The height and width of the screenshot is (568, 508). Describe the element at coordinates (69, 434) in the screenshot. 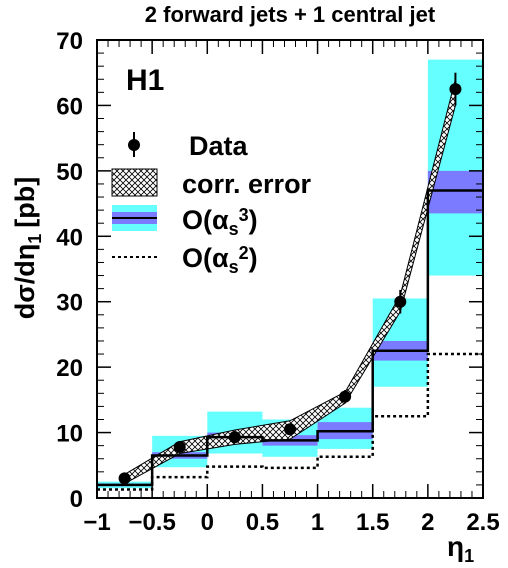

I see `y-tick-label: 10` at that location.